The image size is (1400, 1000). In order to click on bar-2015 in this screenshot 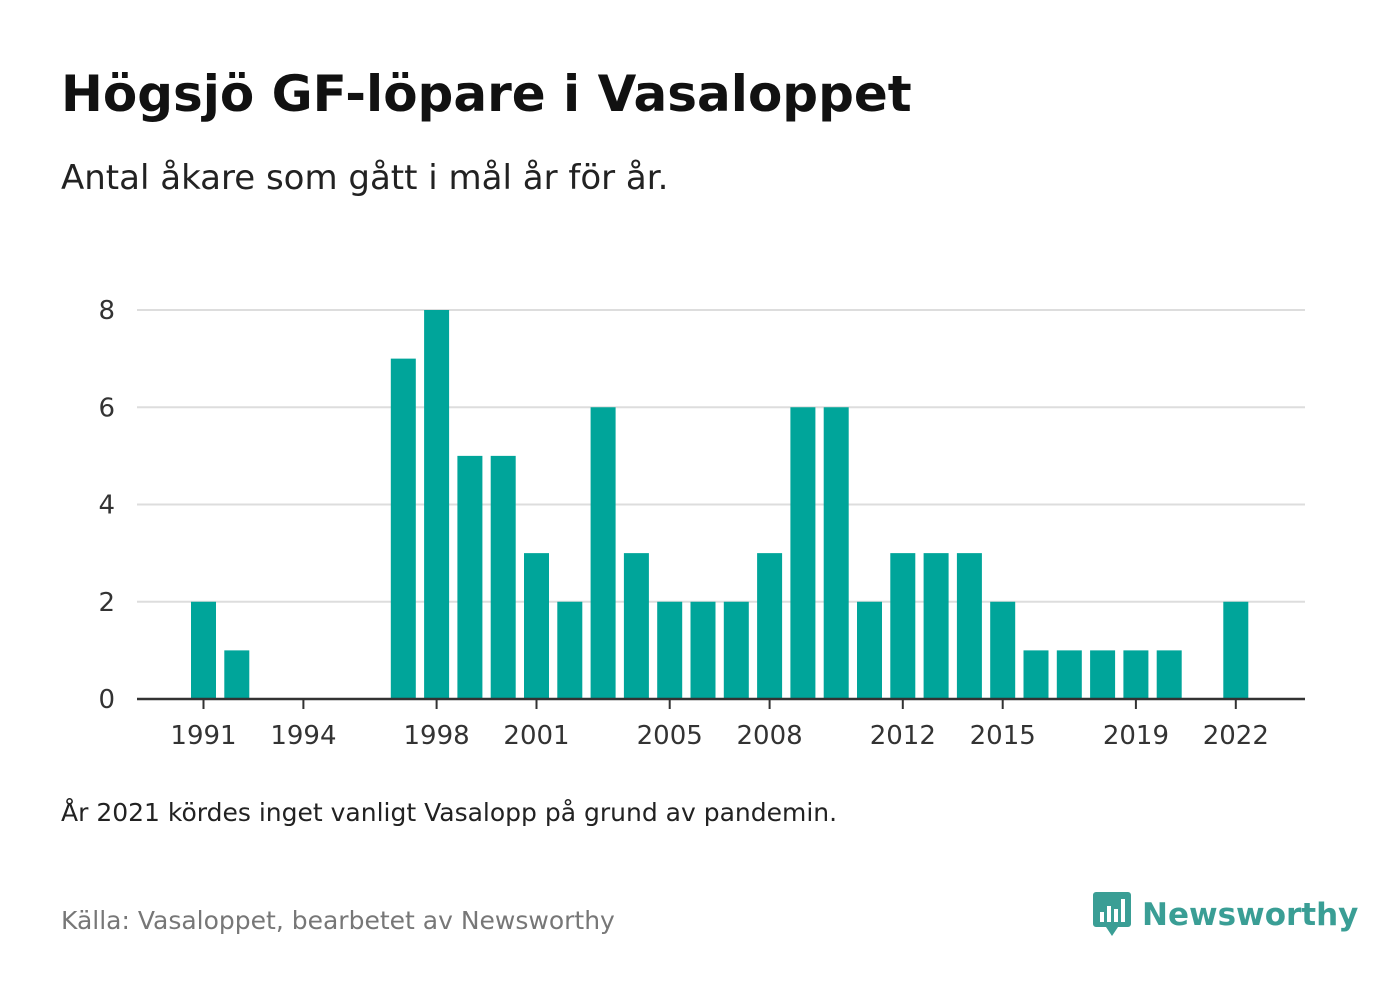, I will do `click(1003, 650)`.